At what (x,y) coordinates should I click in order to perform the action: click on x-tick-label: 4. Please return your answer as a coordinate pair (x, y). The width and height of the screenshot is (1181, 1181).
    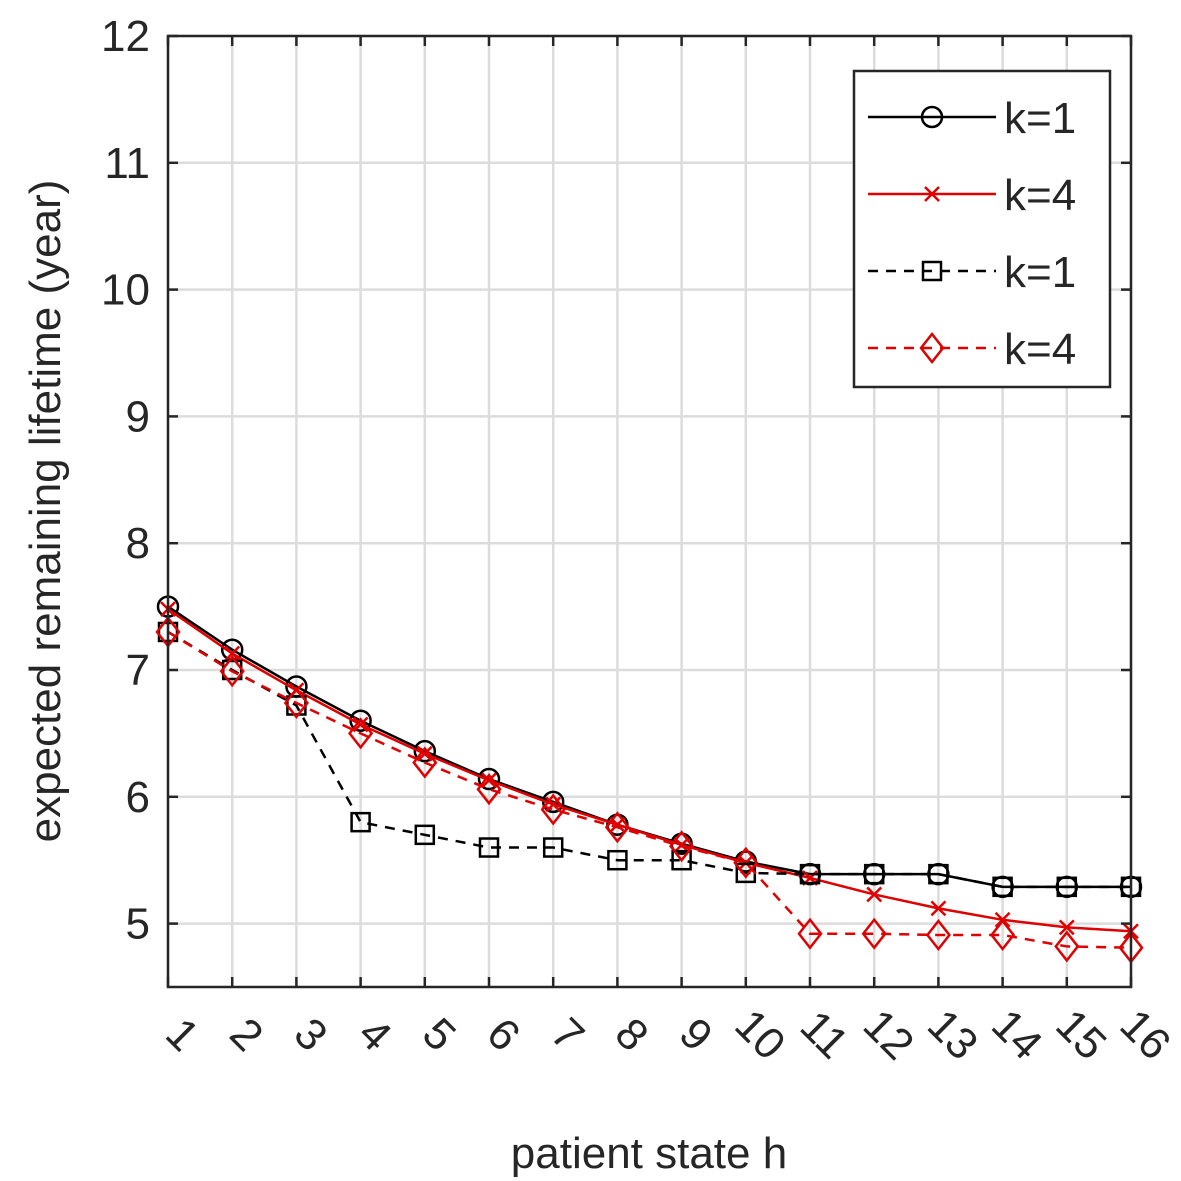
    Looking at the image, I should click on (375, 1035).